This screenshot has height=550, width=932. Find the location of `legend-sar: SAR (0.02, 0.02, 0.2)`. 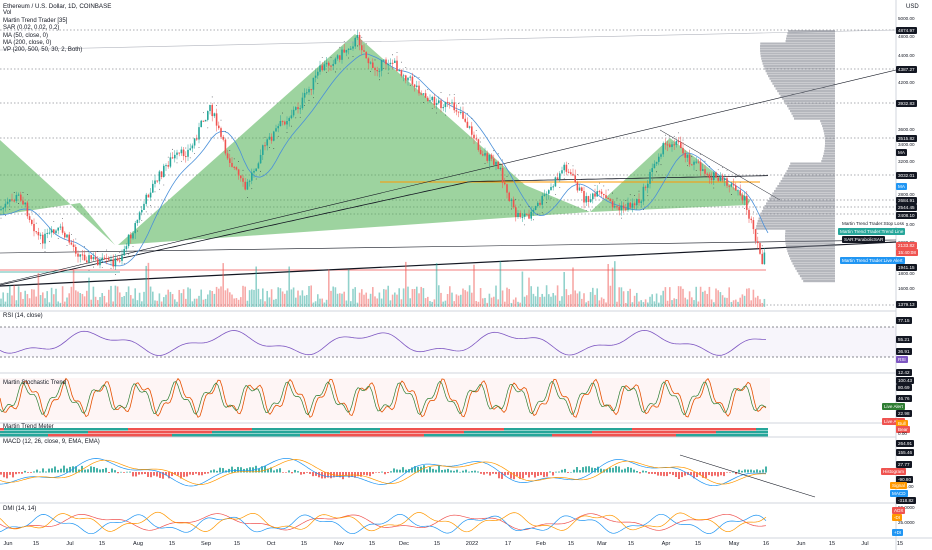

legend-sar: SAR (0.02, 0.02, 0.2) is located at coordinates (31, 28).